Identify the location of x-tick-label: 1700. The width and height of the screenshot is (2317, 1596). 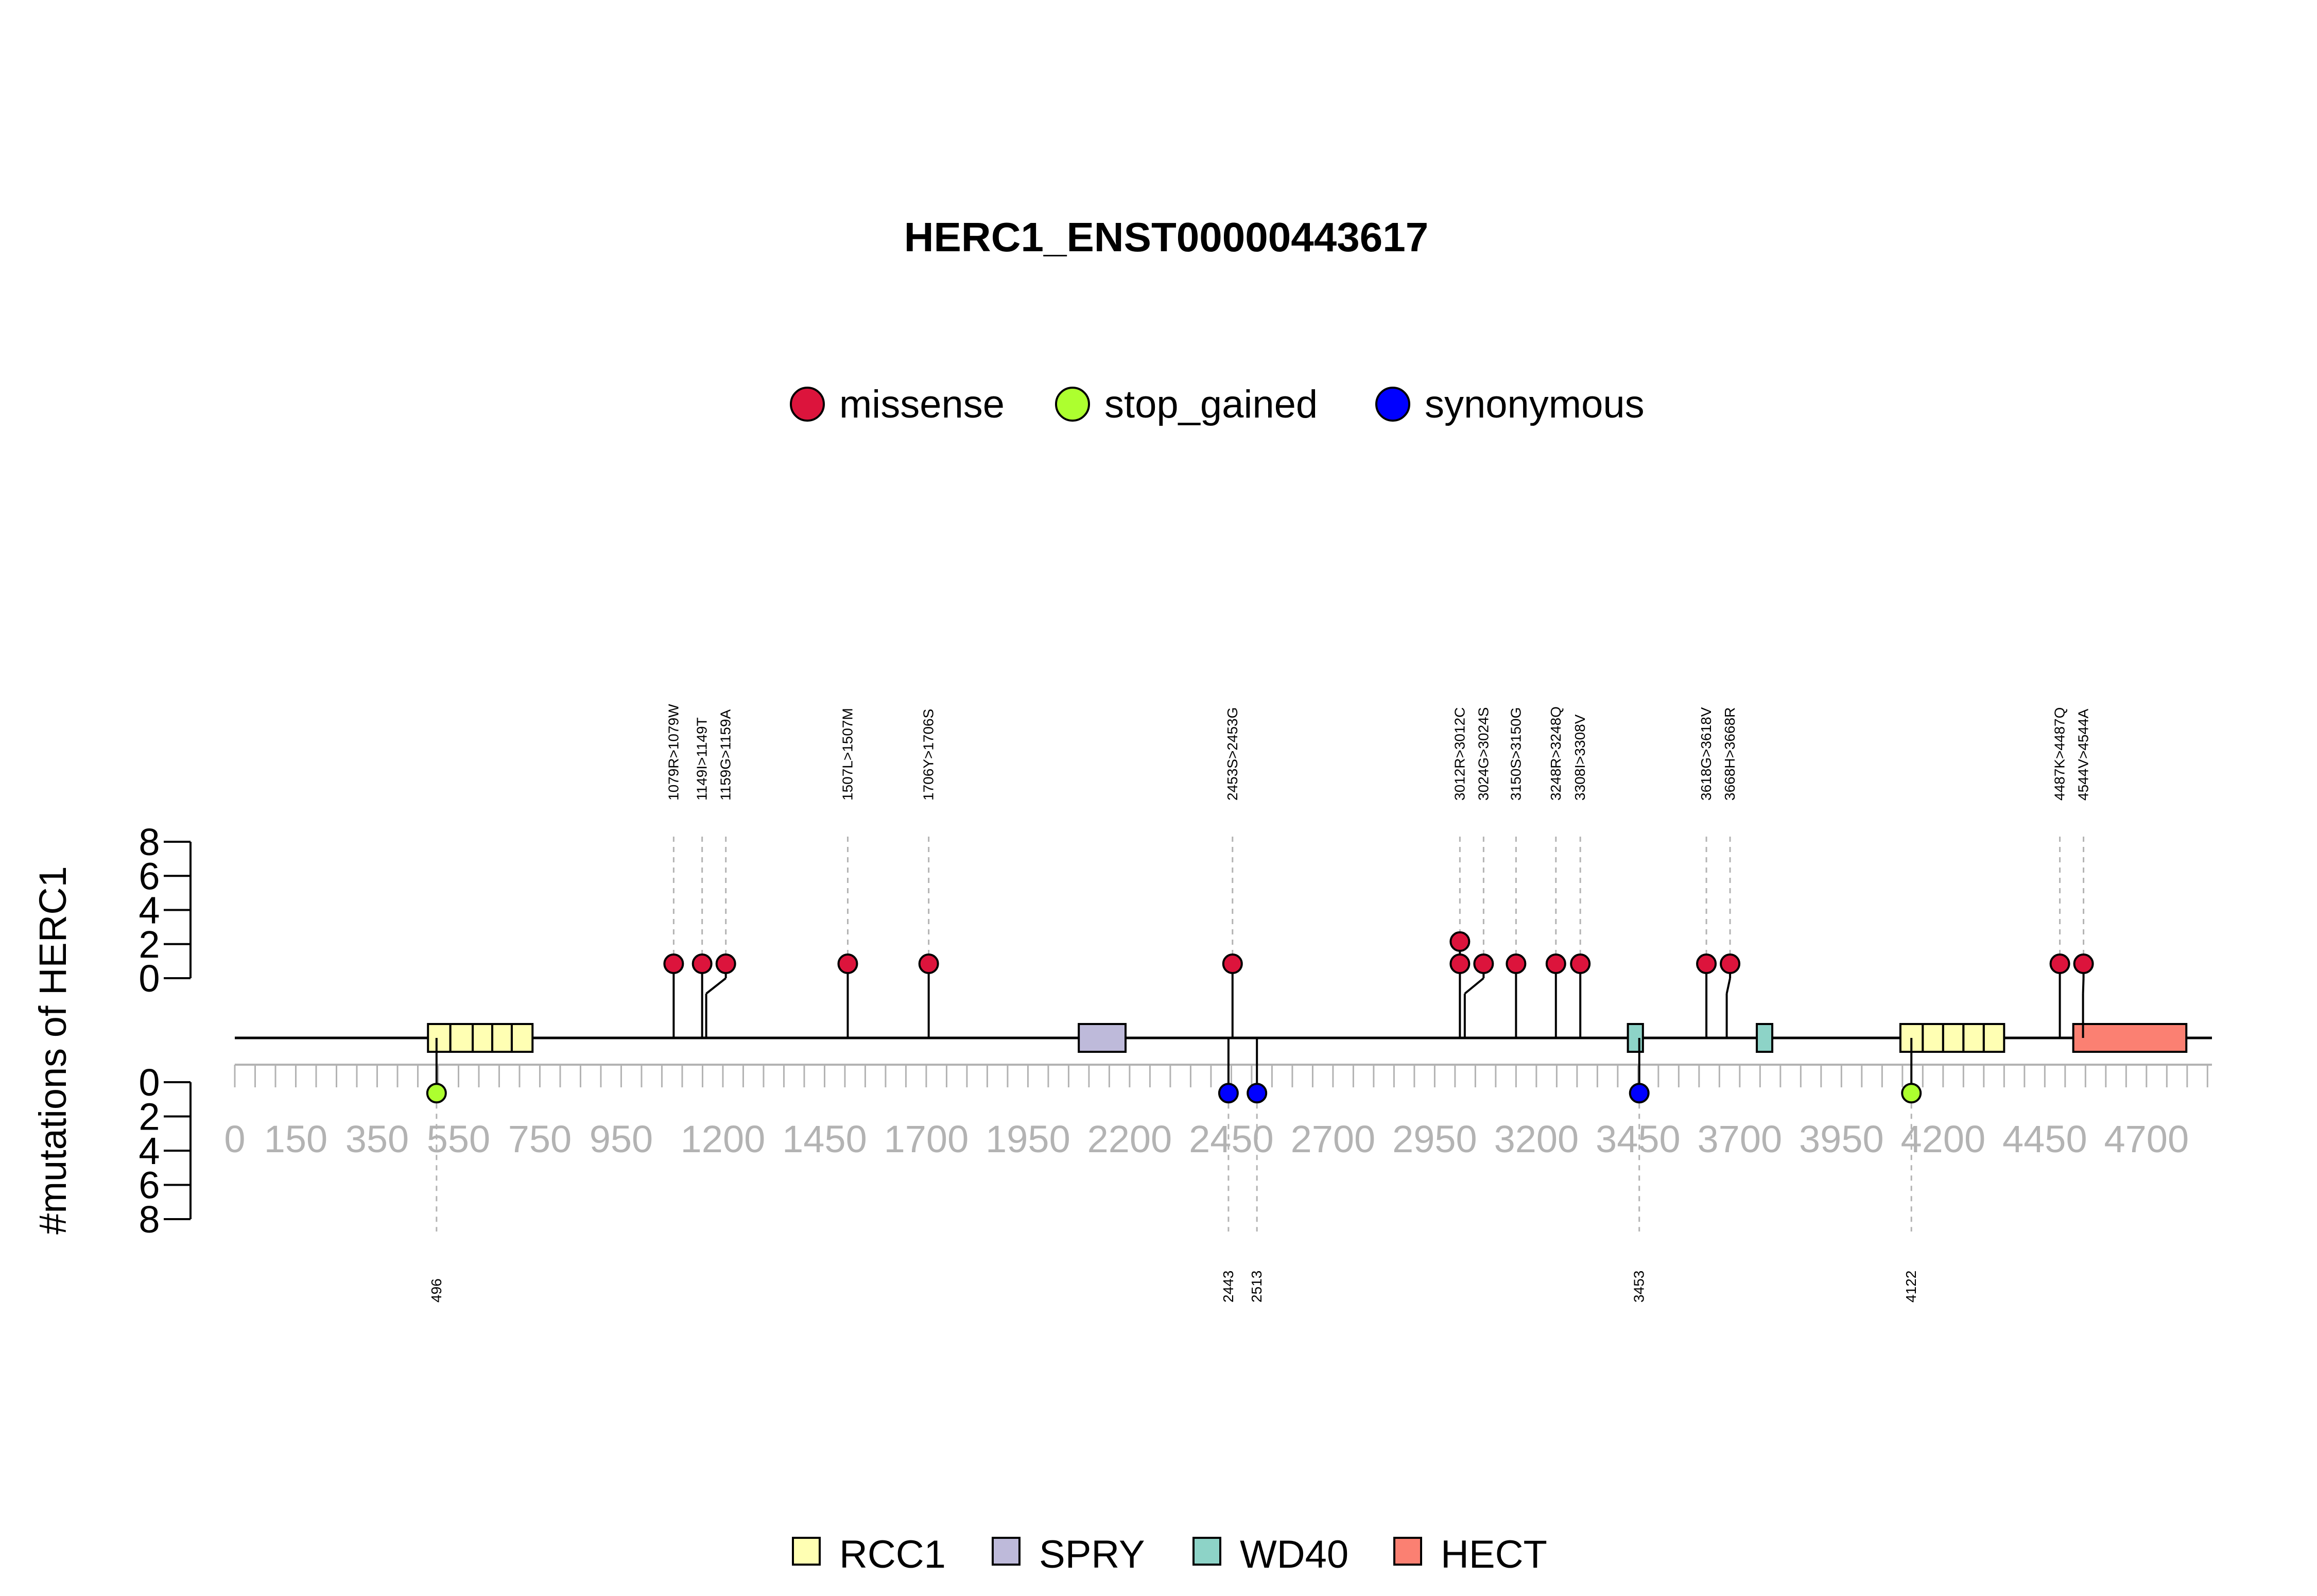
(926, 1139).